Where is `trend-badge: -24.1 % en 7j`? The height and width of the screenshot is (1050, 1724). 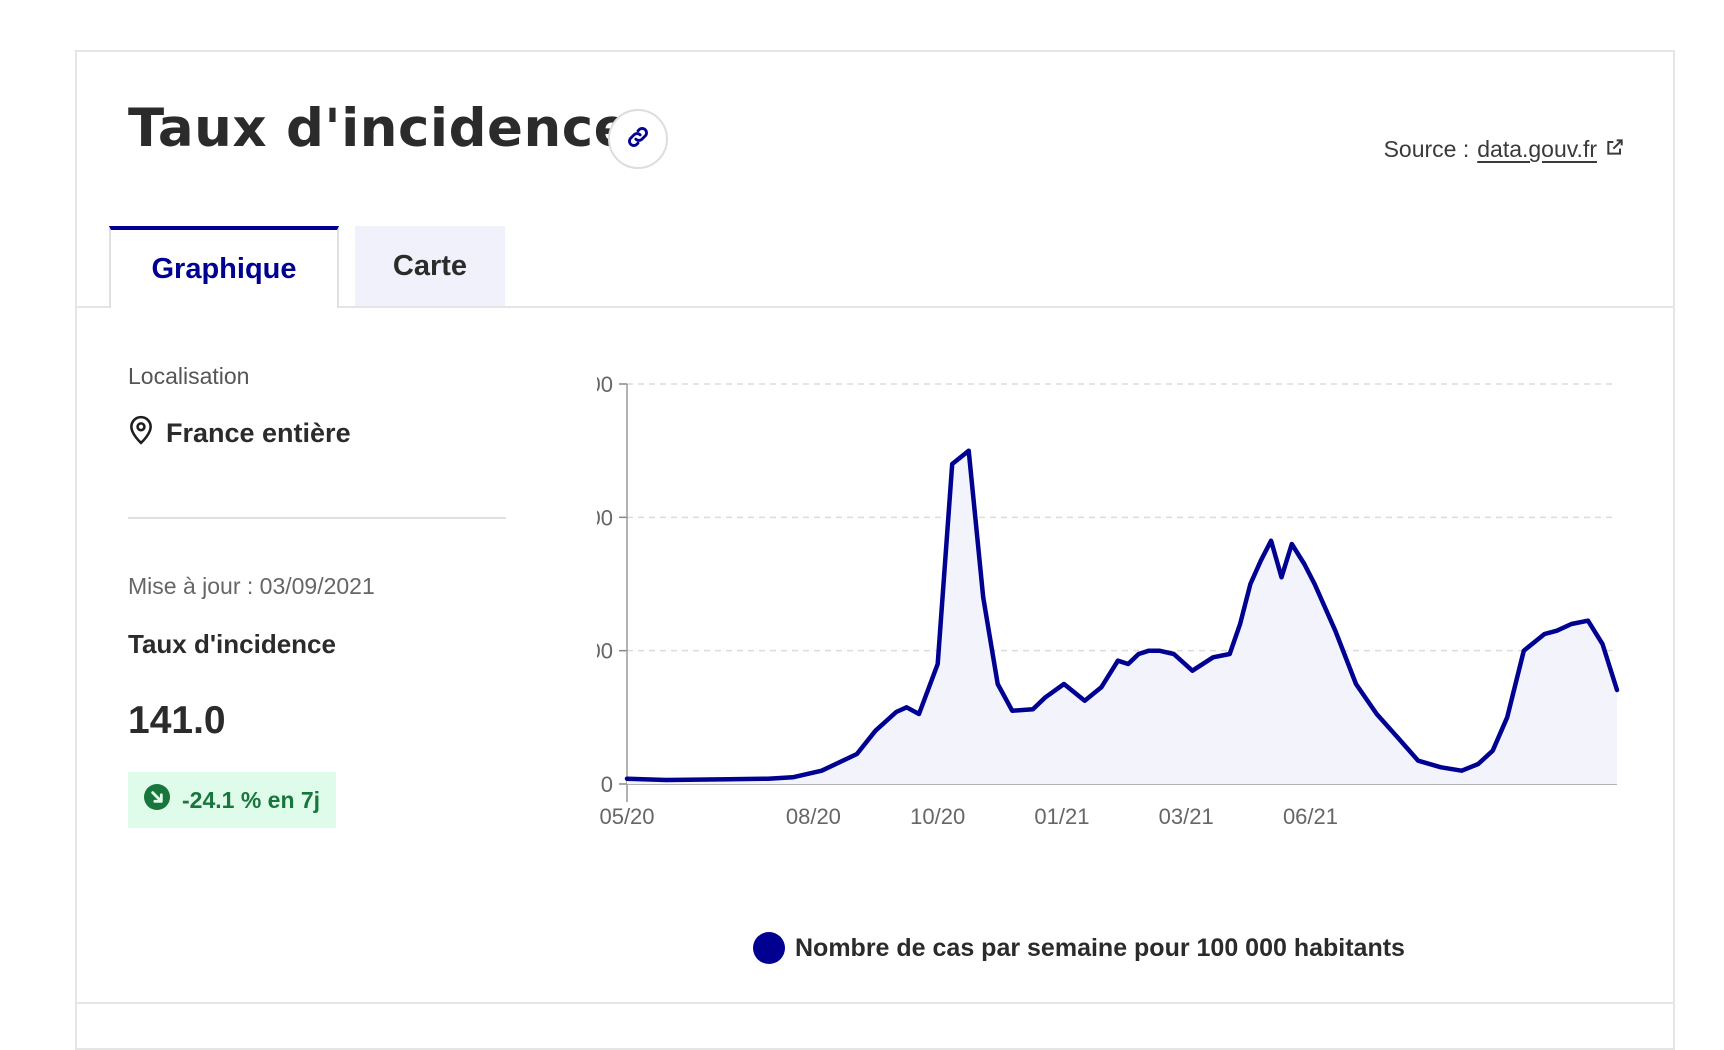 trend-badge: -24.1 % en 7j is located at coordinates (232, 800).